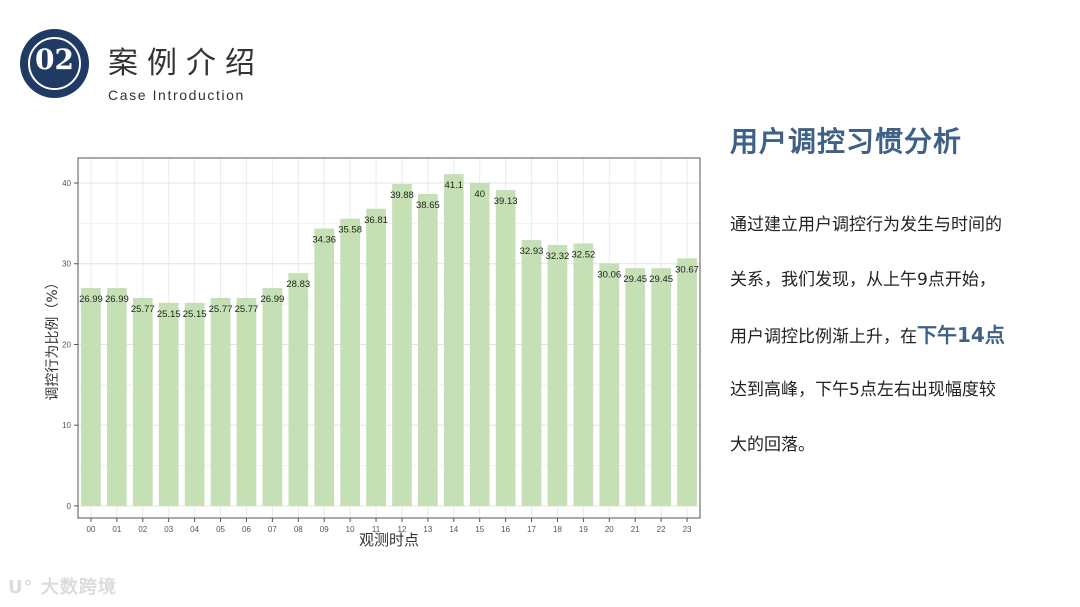 The width and height of the screenshot is (1080, 607). I want to click on x-tick-label: 02, so click(142, 529).